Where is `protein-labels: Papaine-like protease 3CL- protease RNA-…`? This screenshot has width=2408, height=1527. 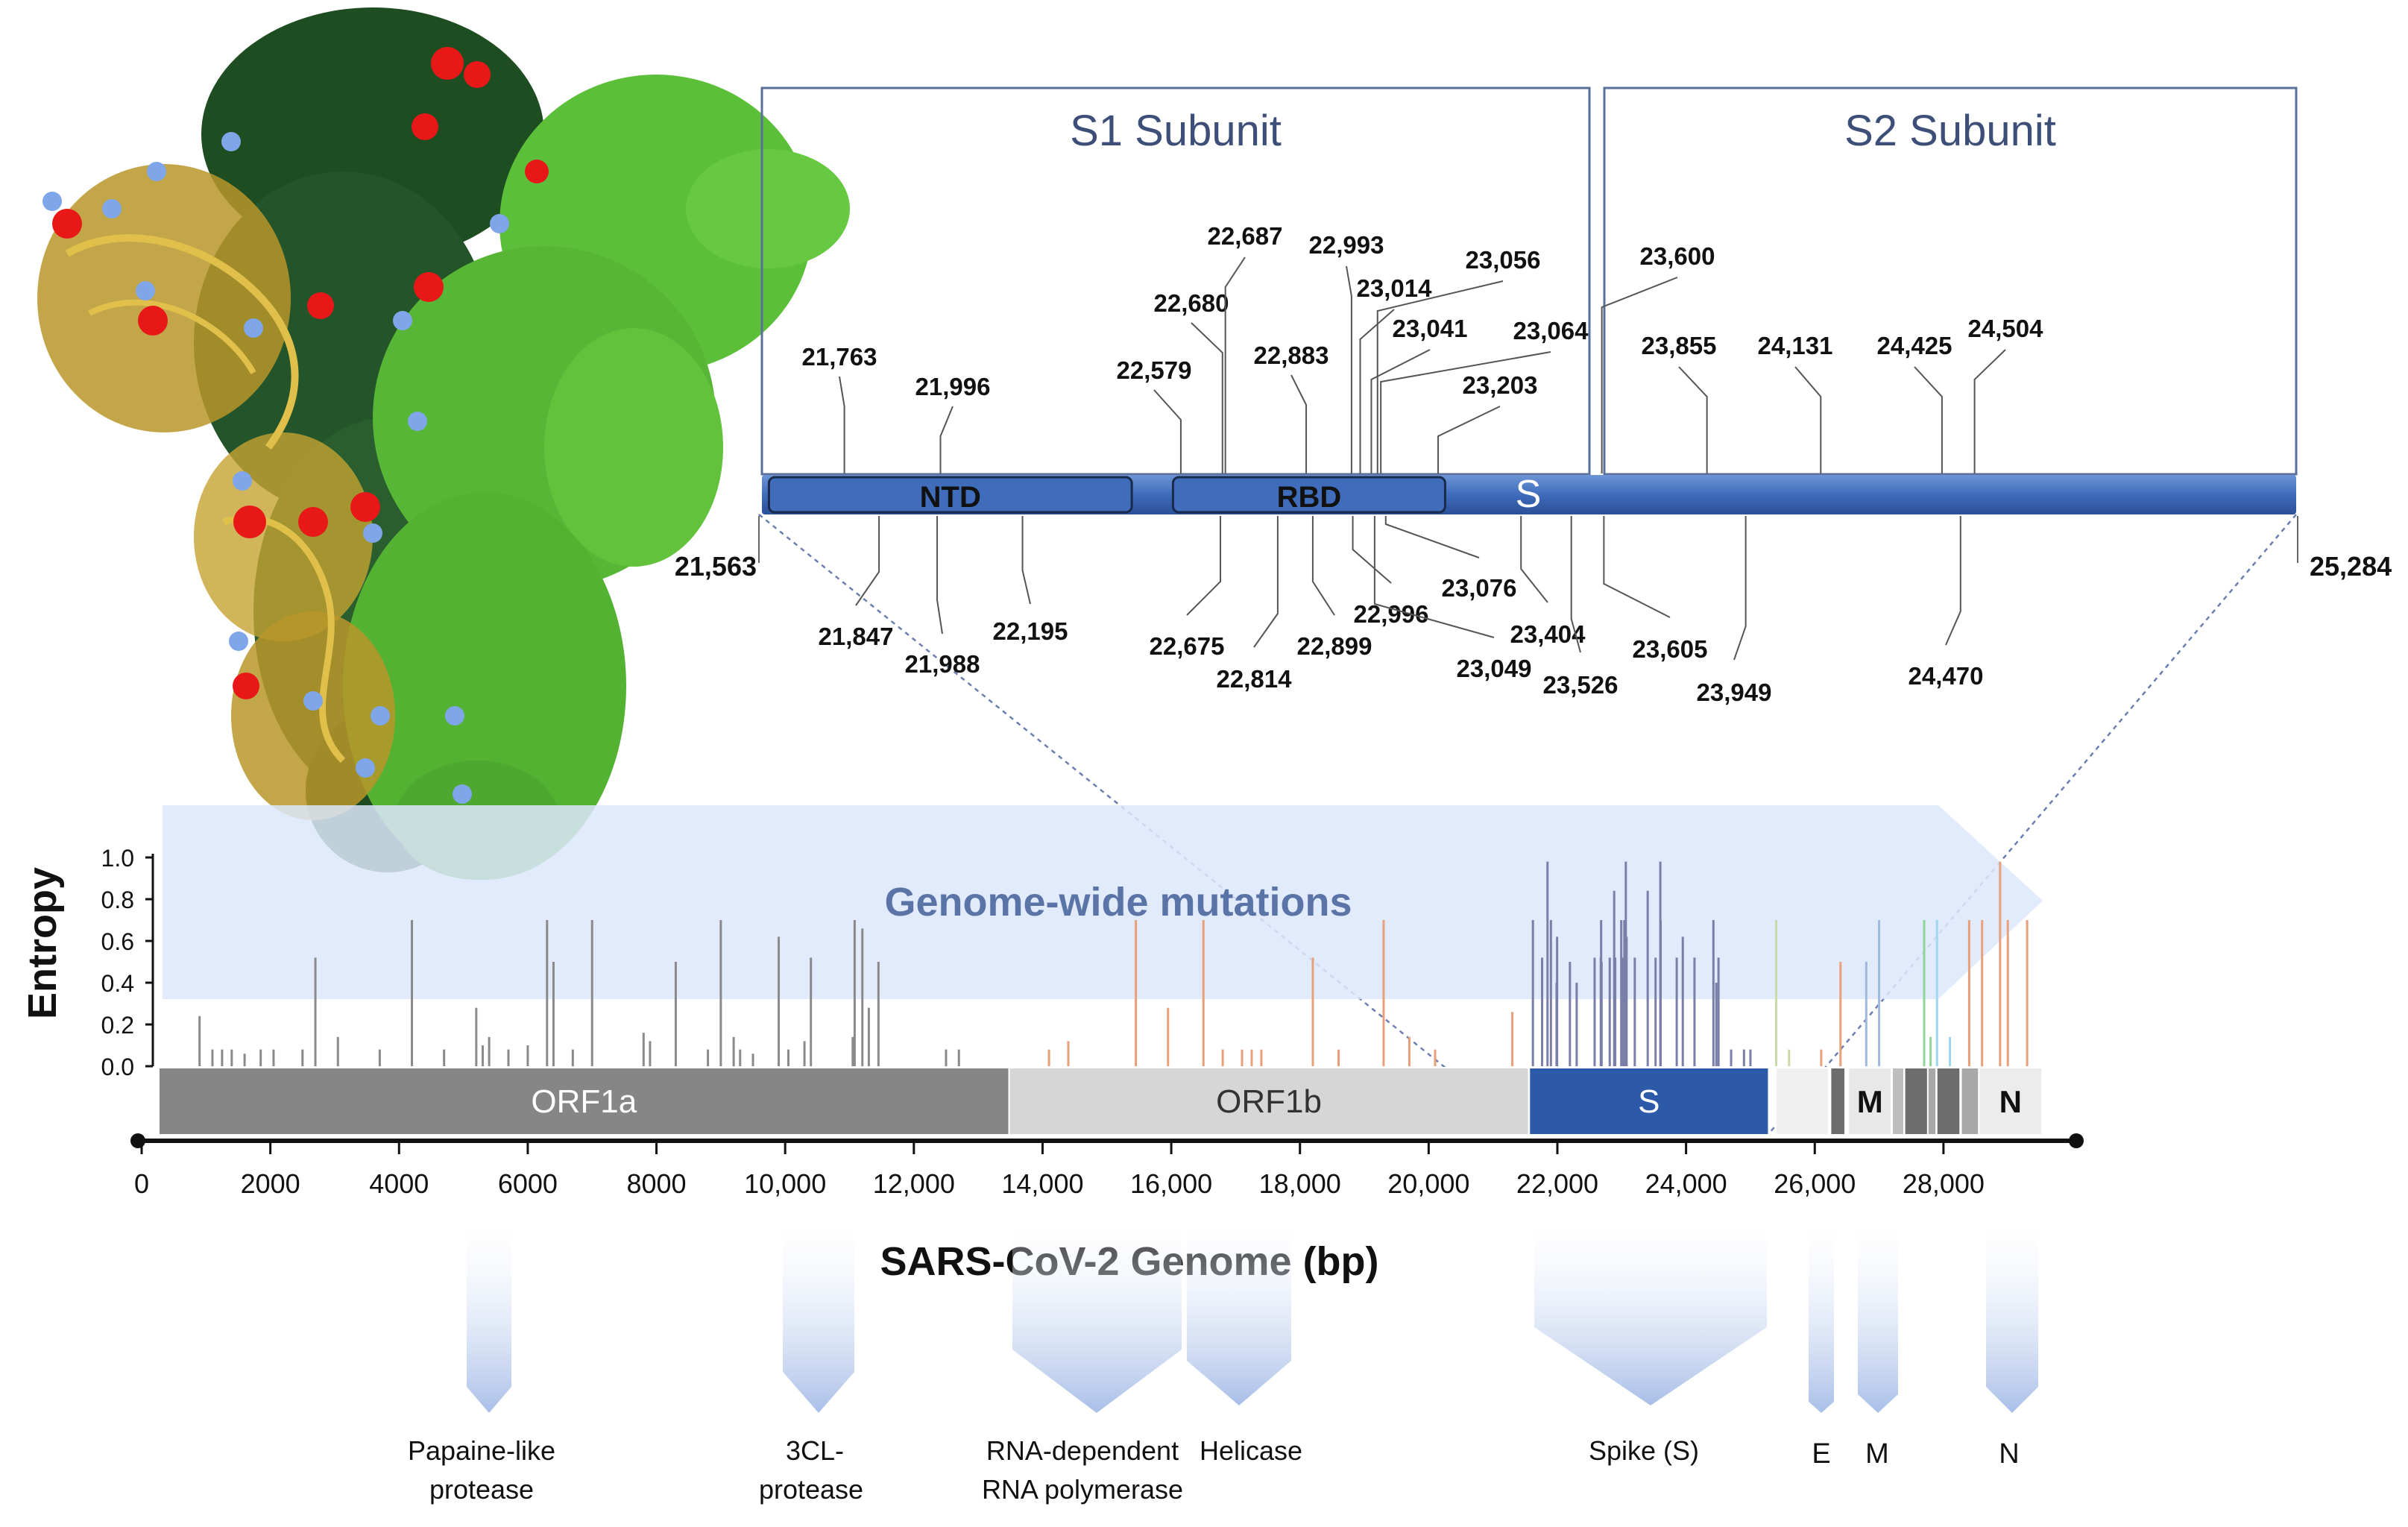
protein-labels: Papaine-like protease 3CL- protease RNA-… is located at coordinates (1214, 1470).